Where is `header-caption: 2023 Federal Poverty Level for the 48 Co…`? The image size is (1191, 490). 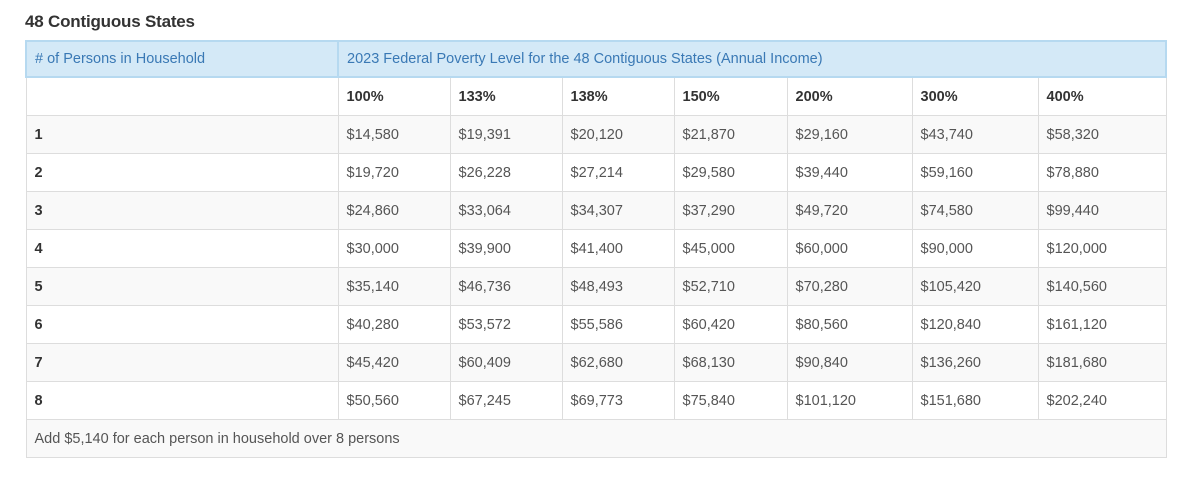 header-caption: 2023 Federal Poverty Level for the 48 Co… is located at coordinates (752, 59).